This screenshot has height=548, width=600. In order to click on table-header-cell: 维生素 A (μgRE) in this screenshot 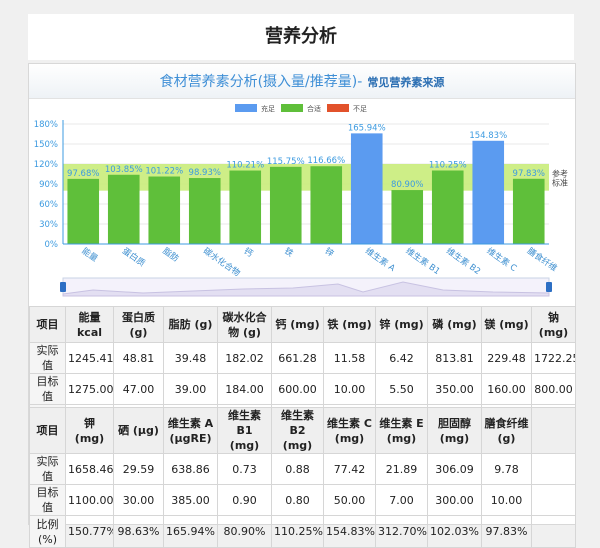, I will do `click(190, 430)`.